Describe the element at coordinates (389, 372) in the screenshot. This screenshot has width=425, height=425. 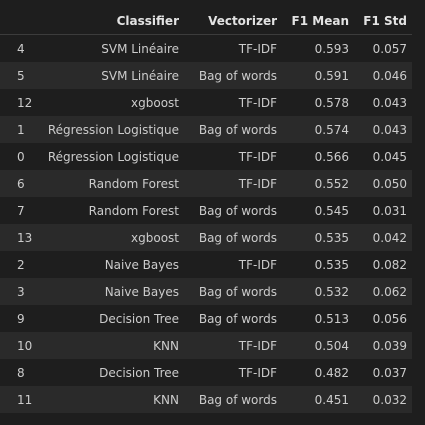
I see `cell-f1-std: 0.037` at that location.